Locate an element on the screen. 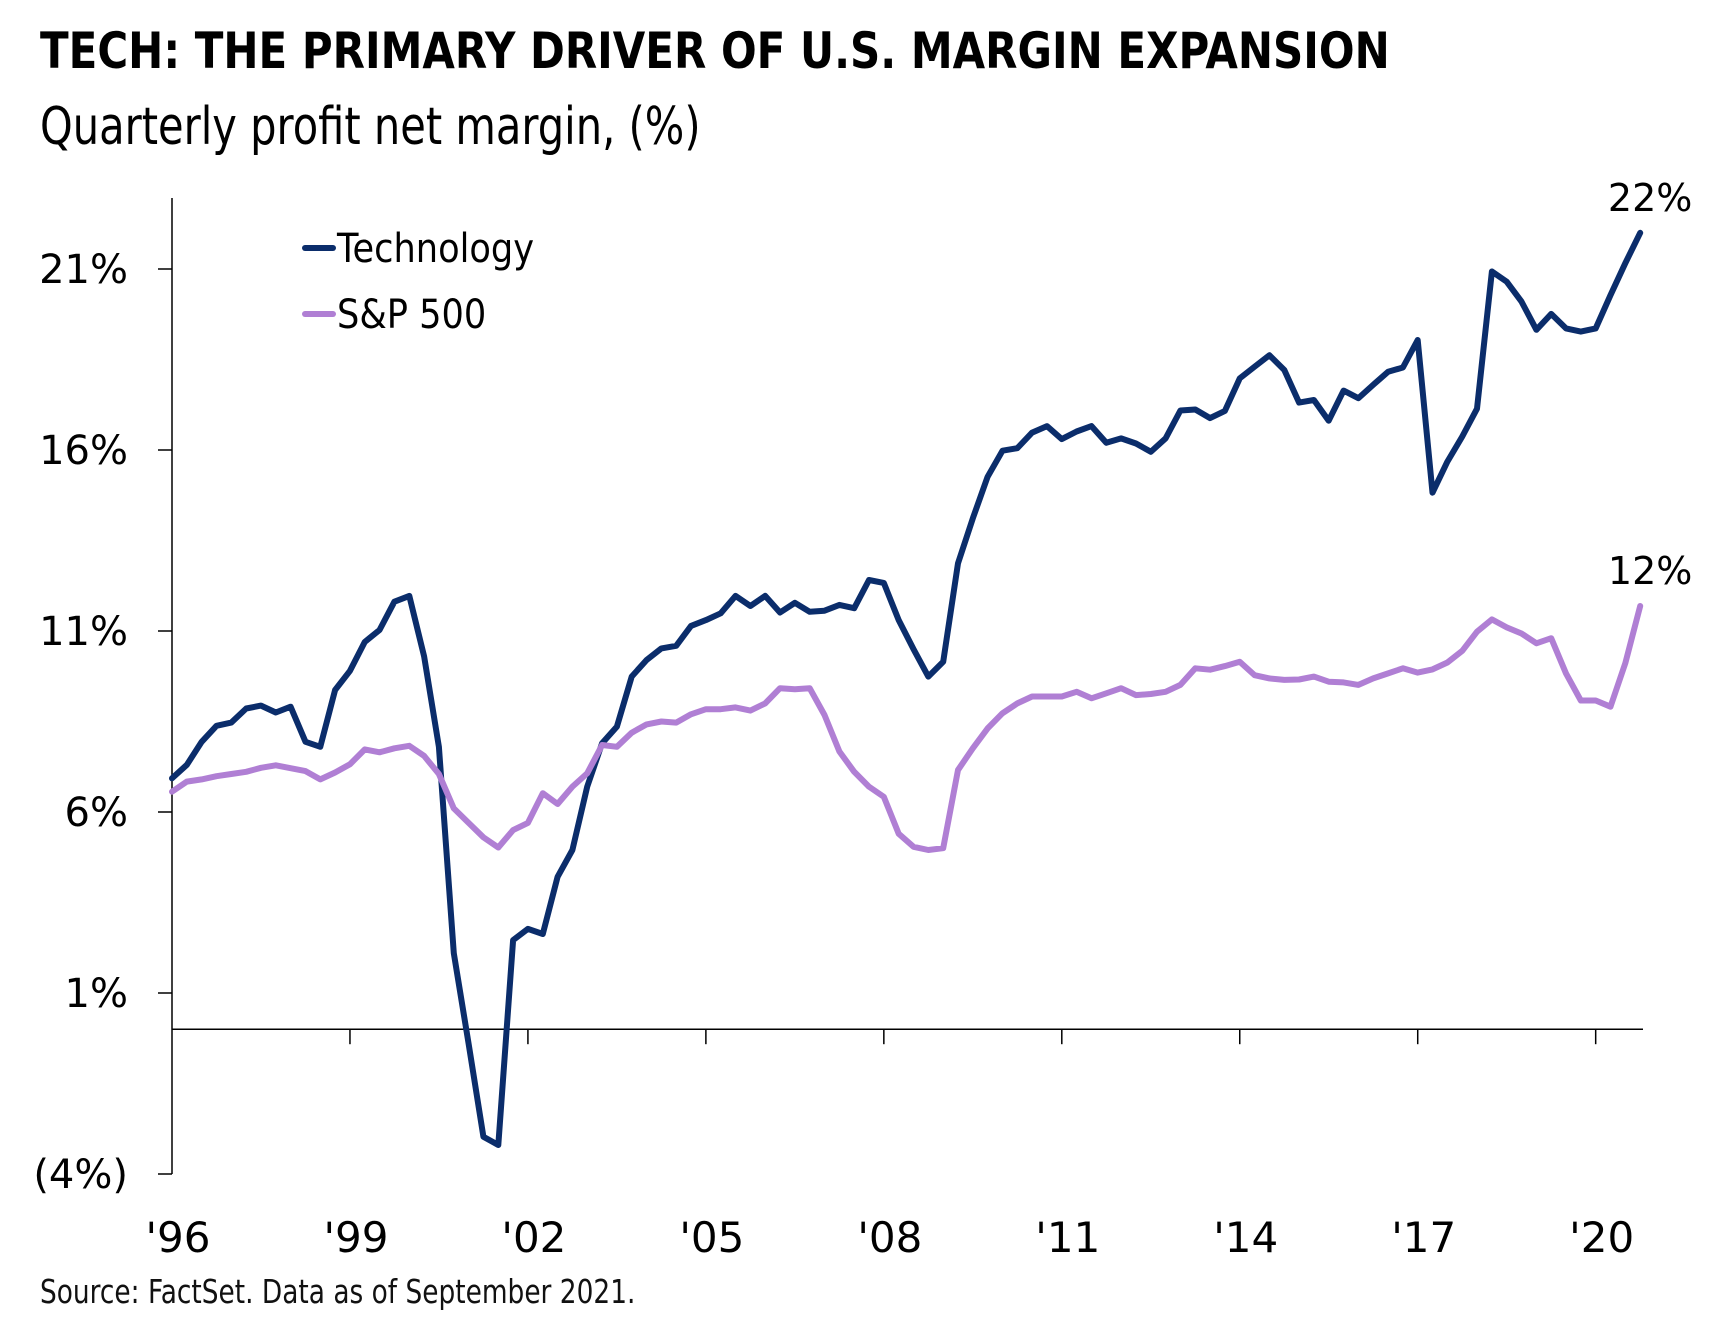  legend-label: S&P 500 is located at coordinates (411, 314).